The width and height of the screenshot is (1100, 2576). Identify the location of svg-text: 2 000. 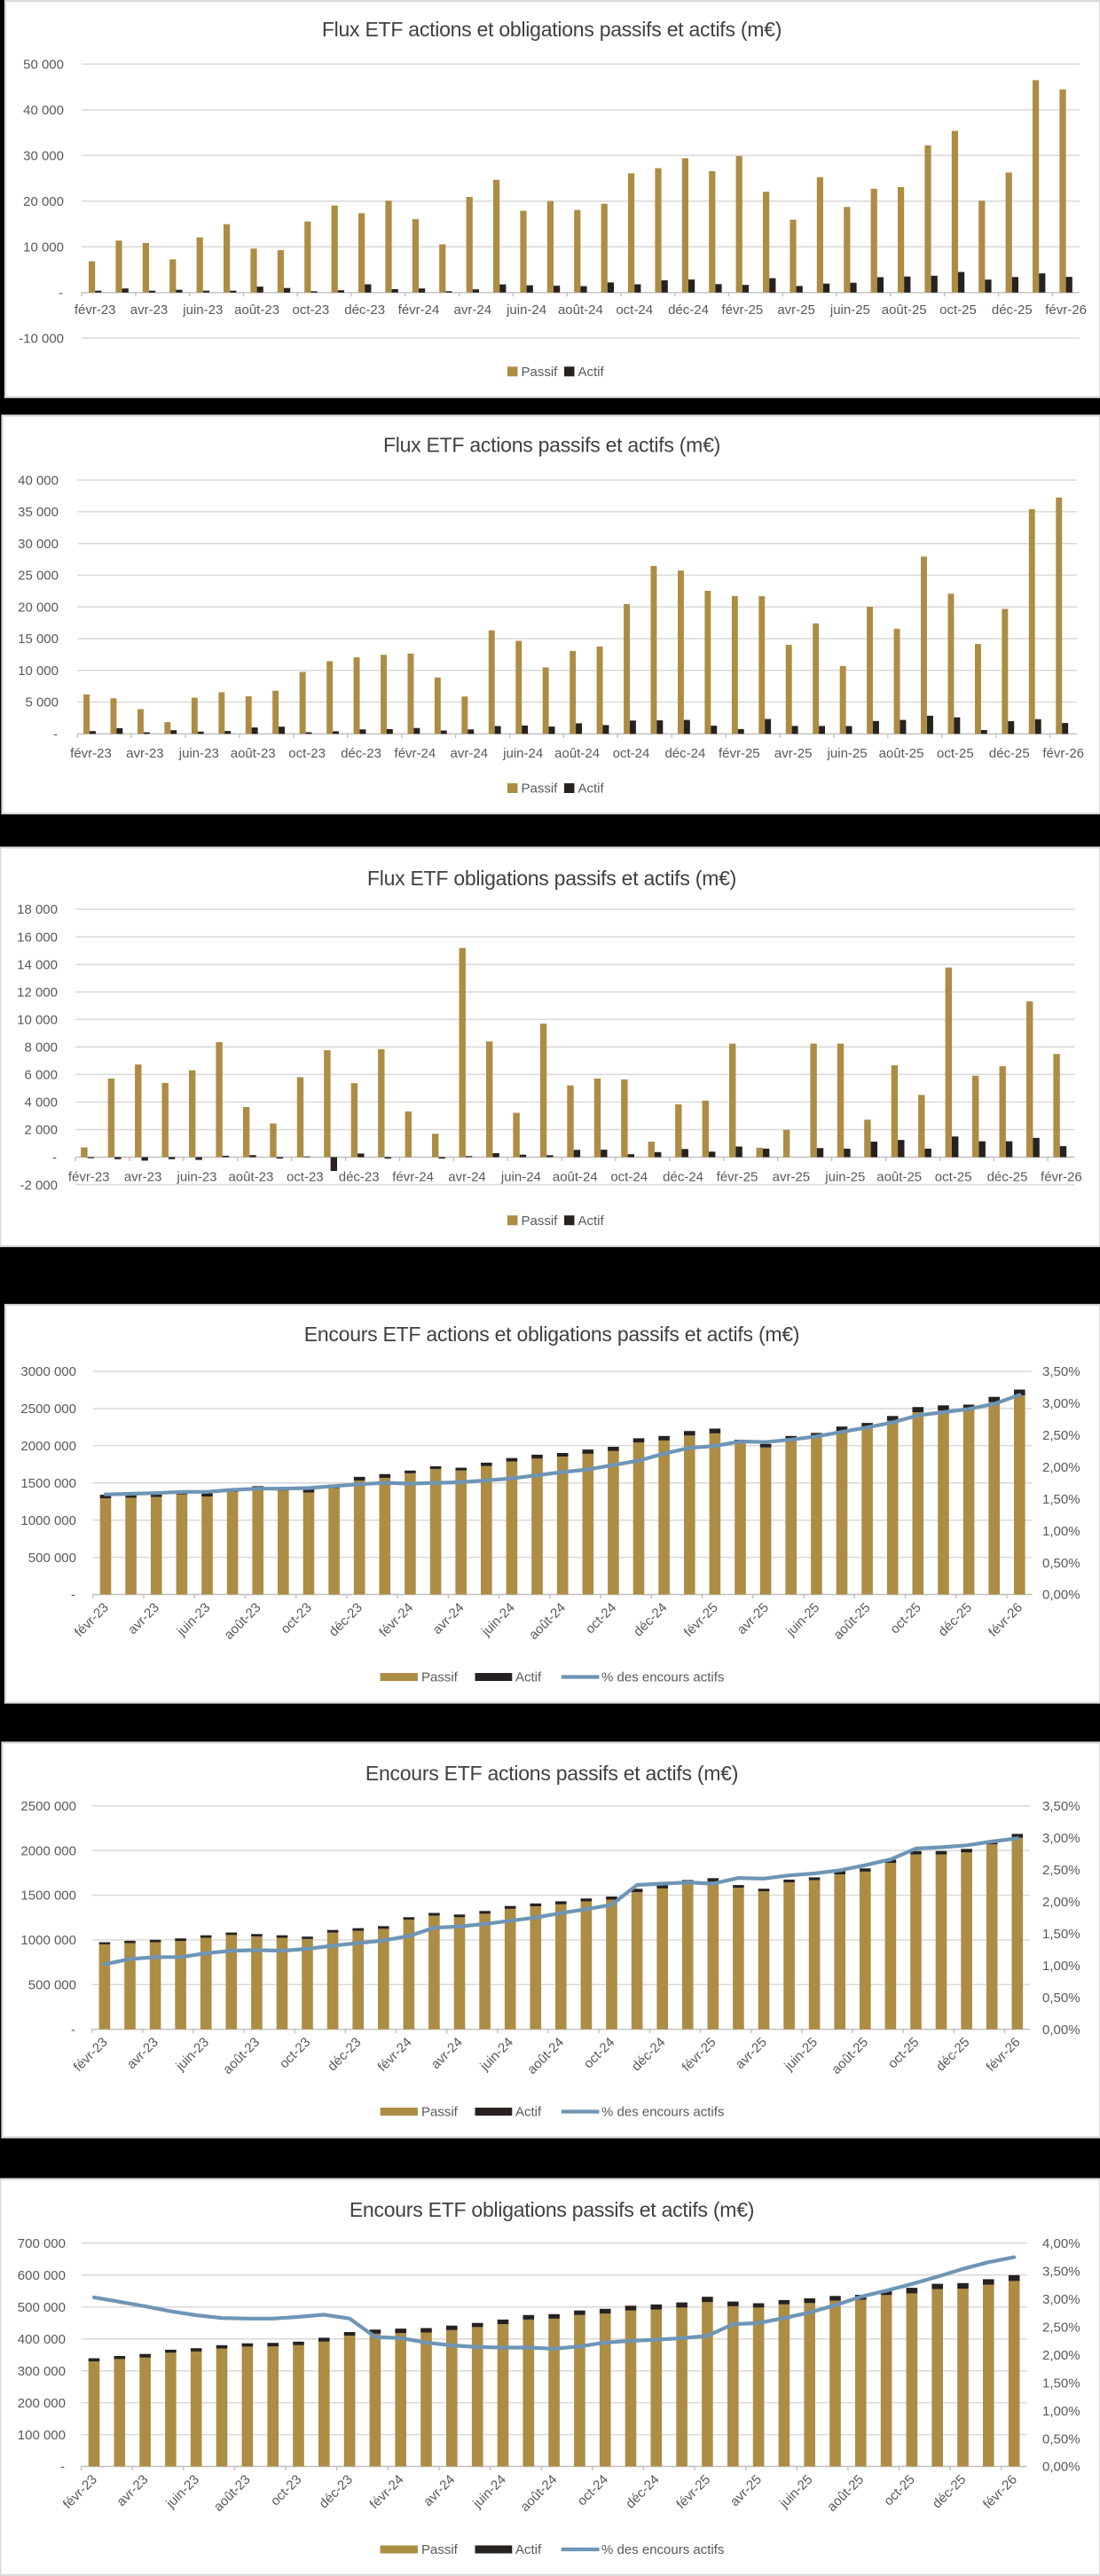
(41, 1130).